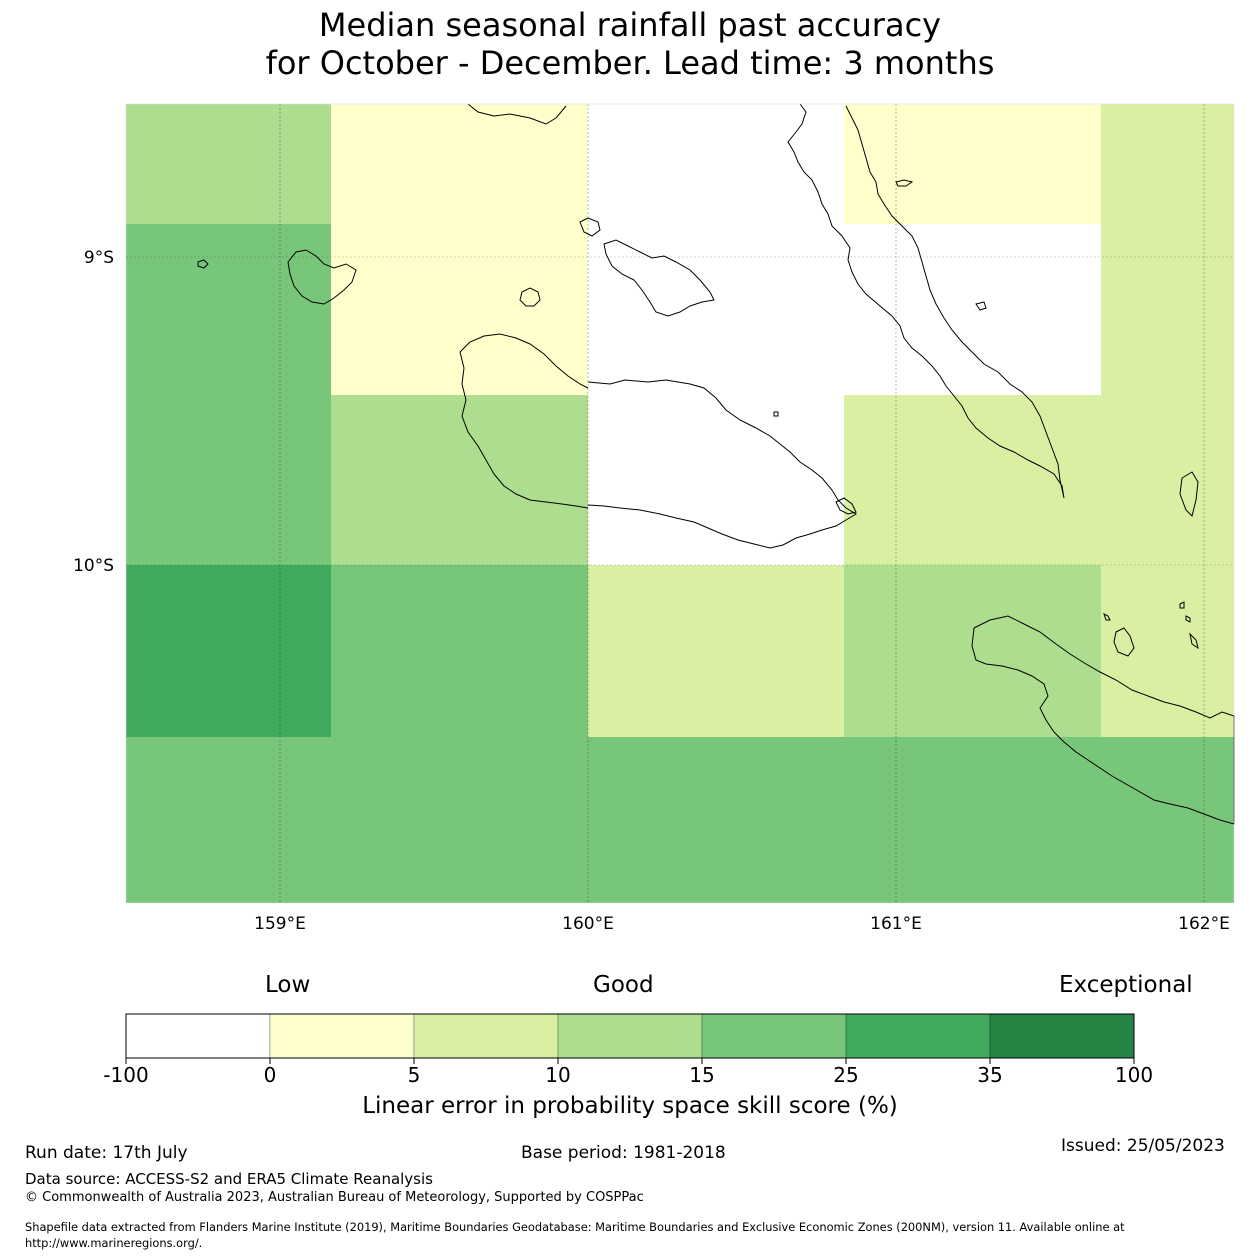  Describe the element at coordinates (588, 924) in the screenshot. I see `longitude-tick-label: 160°E` at that location.